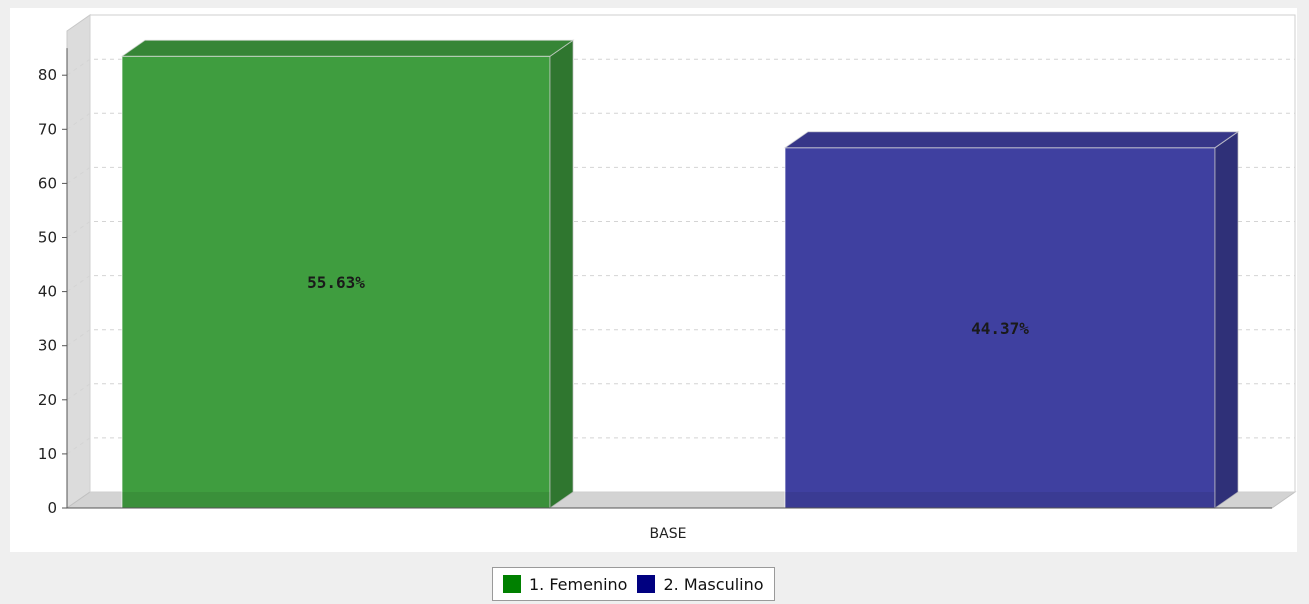 Image resolution: width=1309 pixels, height=604 pixels. I want to click on bar-data-label: 44.37%, so click(1000, 328).